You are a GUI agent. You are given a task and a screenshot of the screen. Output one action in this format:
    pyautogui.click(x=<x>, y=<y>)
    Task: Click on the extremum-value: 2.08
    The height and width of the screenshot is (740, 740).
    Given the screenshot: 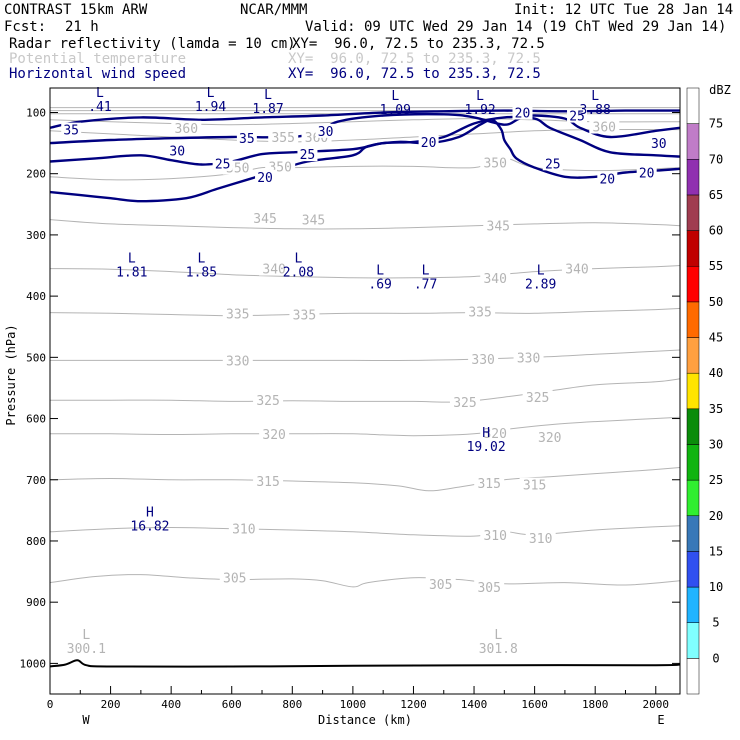 What is the action you would take?
    pyautogui.click(x=298, y=272)
    